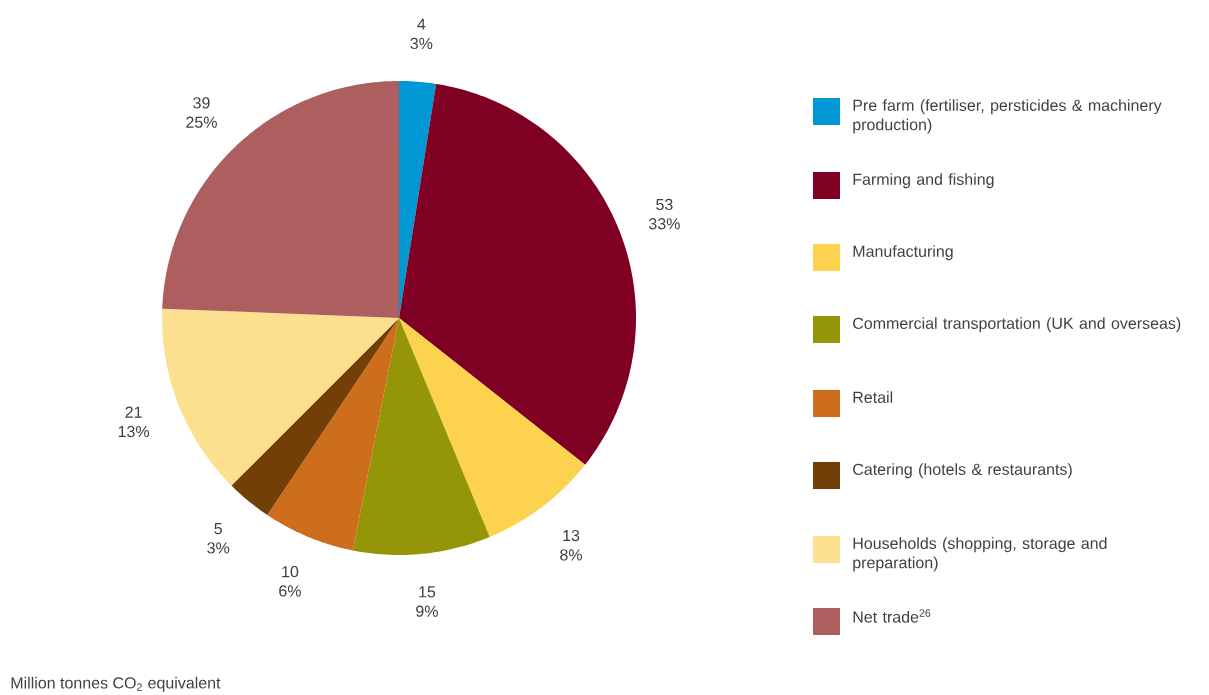 This screenshot has height=695, width=1209. What do you see at coordinates (116, 684) in the screenshot?
I see `text: Million tonnes CO$_{2}$ equivalent` at bounding box center [116, 684].